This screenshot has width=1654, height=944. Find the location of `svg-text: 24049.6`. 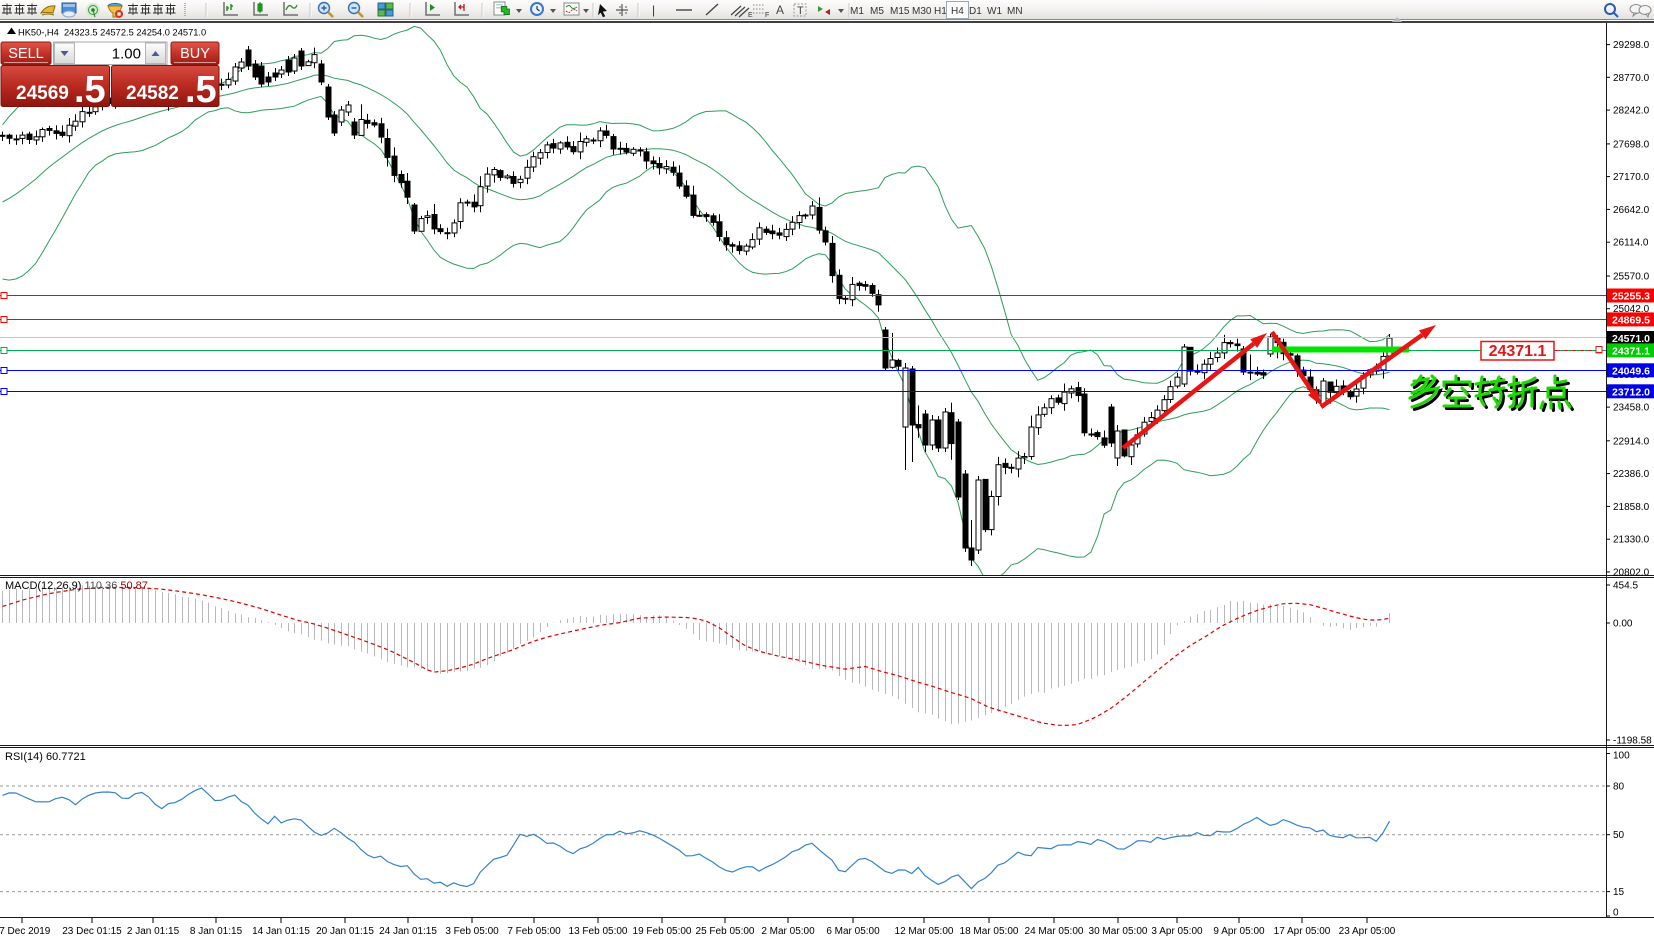

svg-text: 24049.6 is located at coordinates (1631, 371).